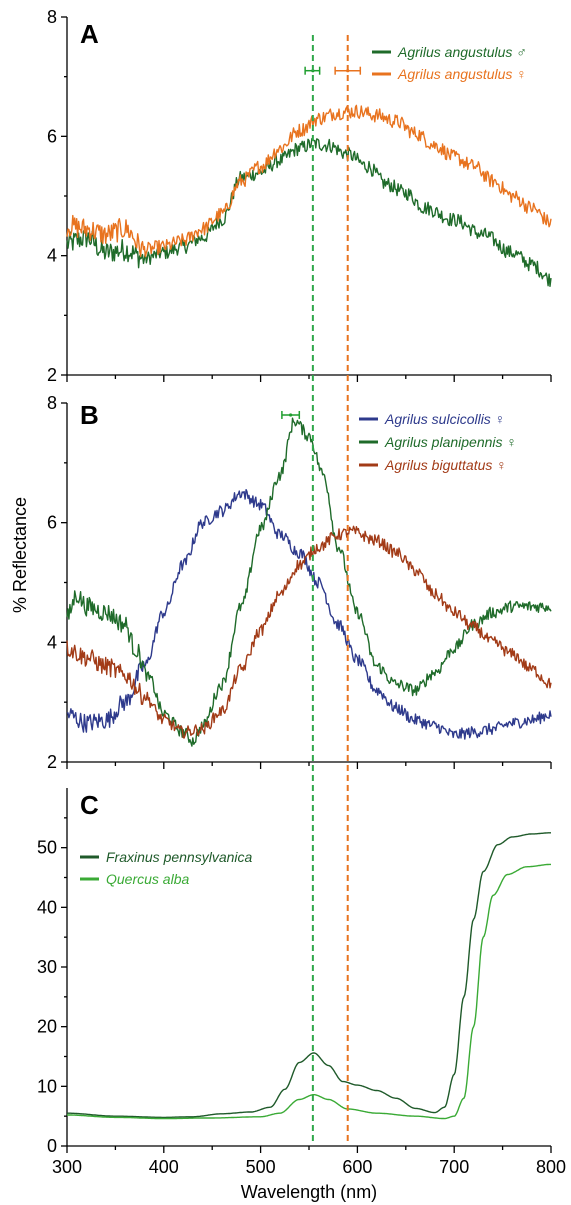  What do you see at coordinates (551, 1167) in the screenshot?
I see `x-tick-label: 800` at bounding box center [551, 1167].